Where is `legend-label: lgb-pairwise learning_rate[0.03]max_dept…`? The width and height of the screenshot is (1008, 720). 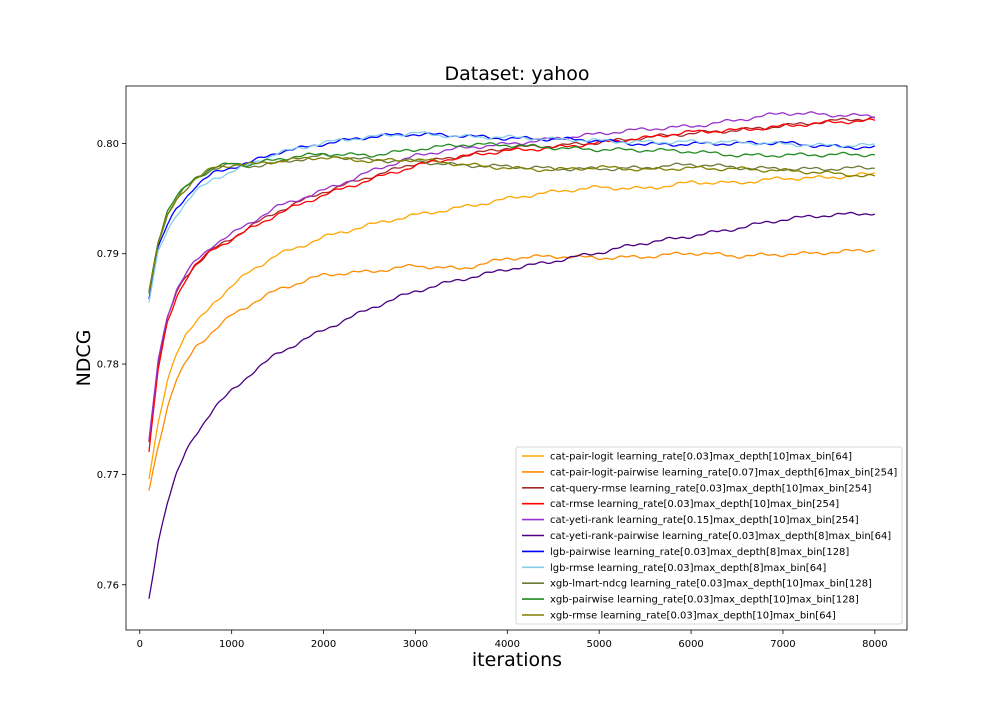
legend-label: lgb-pairwise learning_rate[0.03]max_dept… is located at coordinates (699, 552).